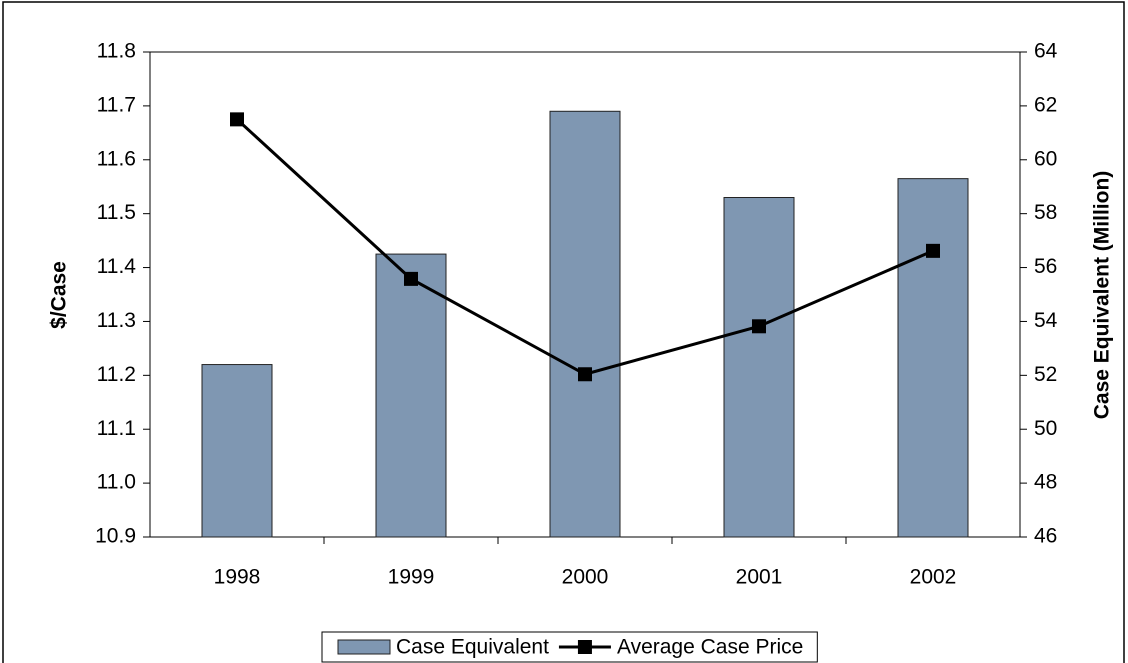 This screenshot has width=1128, height=663. What do you see at coordinates (237, 577) in the screenshot?
I see `x-tick-label: 1998` at bounding box center [237, 577].